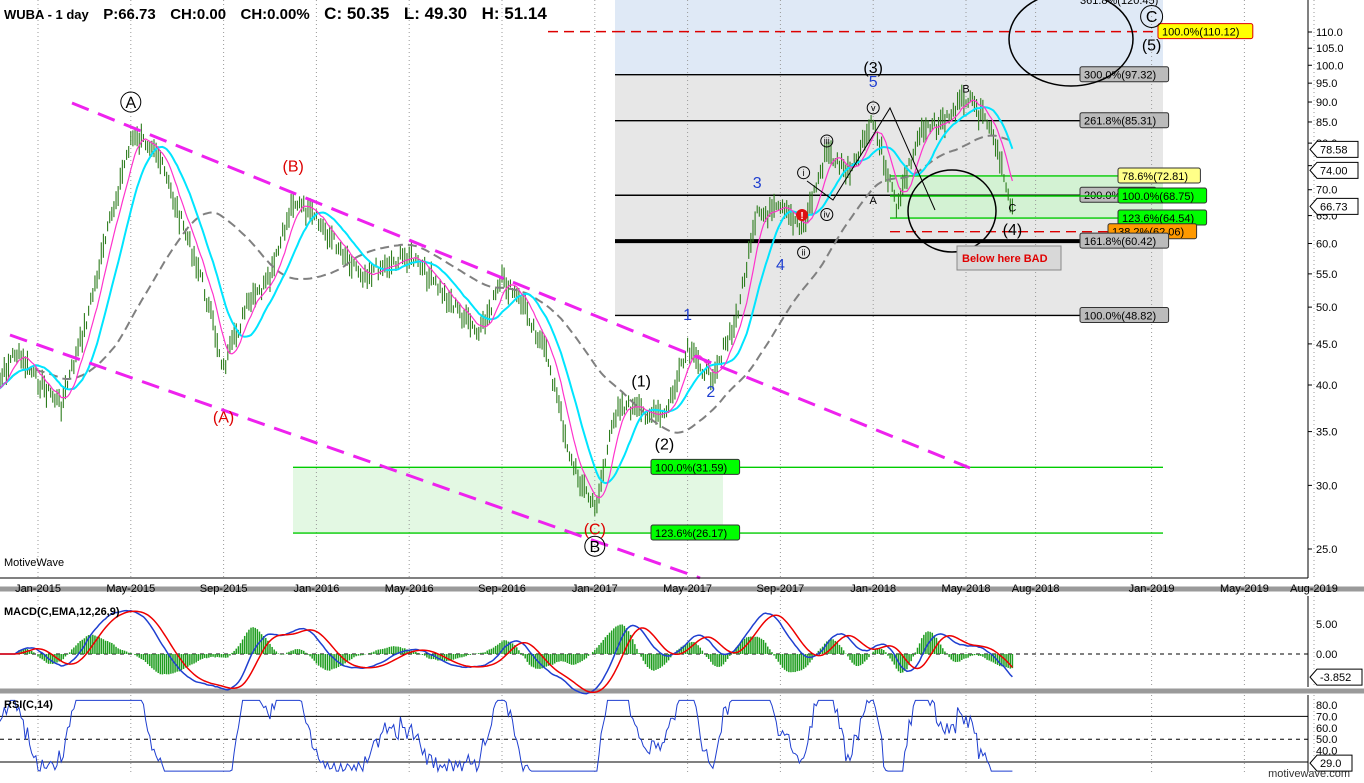 The width and height of the screenshot is (1364, 783). What do you see at coordinates (275, 14) in the screenshot?
I see `change-pct-readout: CH:0.00%` at bounding box center [275, 14].